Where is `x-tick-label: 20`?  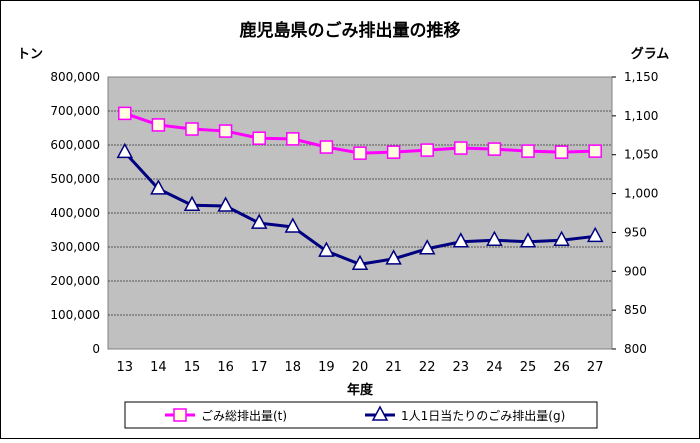 x-tick-label: 20 is located at coordinates (360, 367).